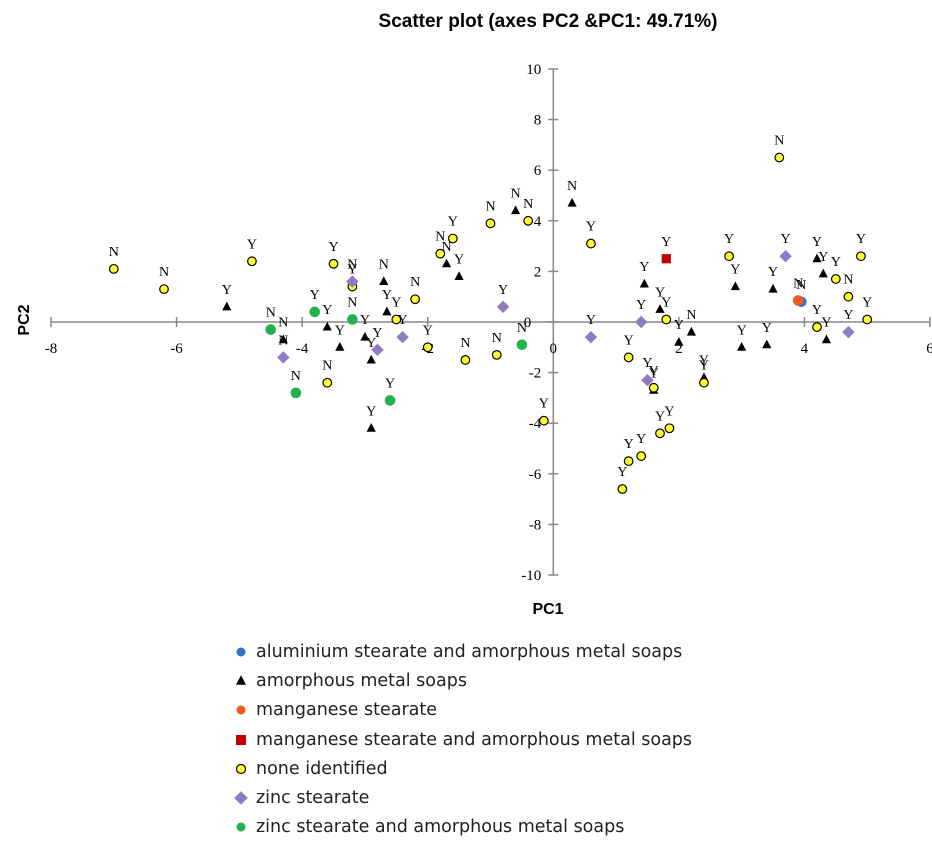 This screenshot has width=932, height=842. Describe the element at coordinates (805, 349) in the screenshot. I see `x-tick-label: 4` at that location.